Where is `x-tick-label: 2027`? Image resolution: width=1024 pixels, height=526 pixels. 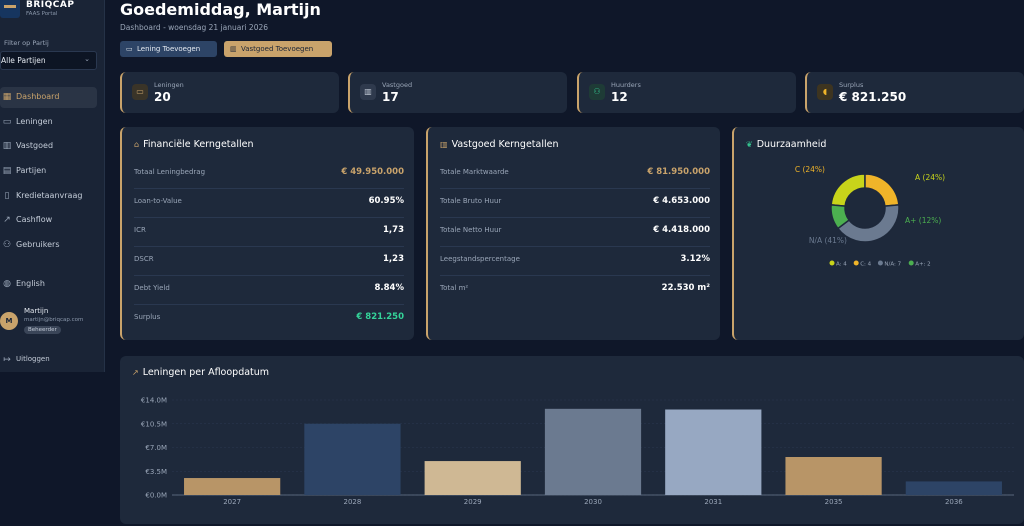
x-tick-label: 2027 is located at coordinates (232, 502).